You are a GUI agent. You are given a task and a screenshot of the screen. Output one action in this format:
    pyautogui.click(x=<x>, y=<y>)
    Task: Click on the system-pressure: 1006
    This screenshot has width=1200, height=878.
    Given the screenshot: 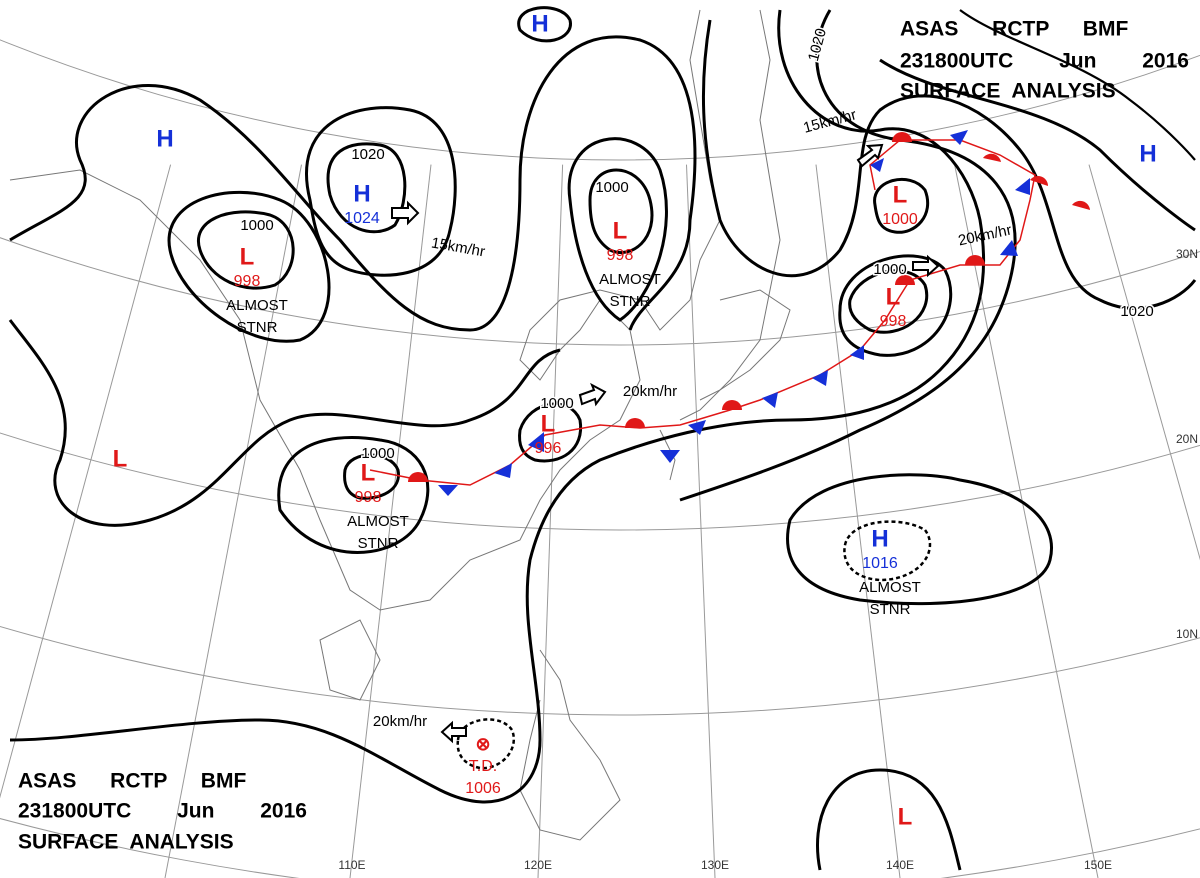 What is the action you would take?
    pyautogui.click(x=483, y=788)
    